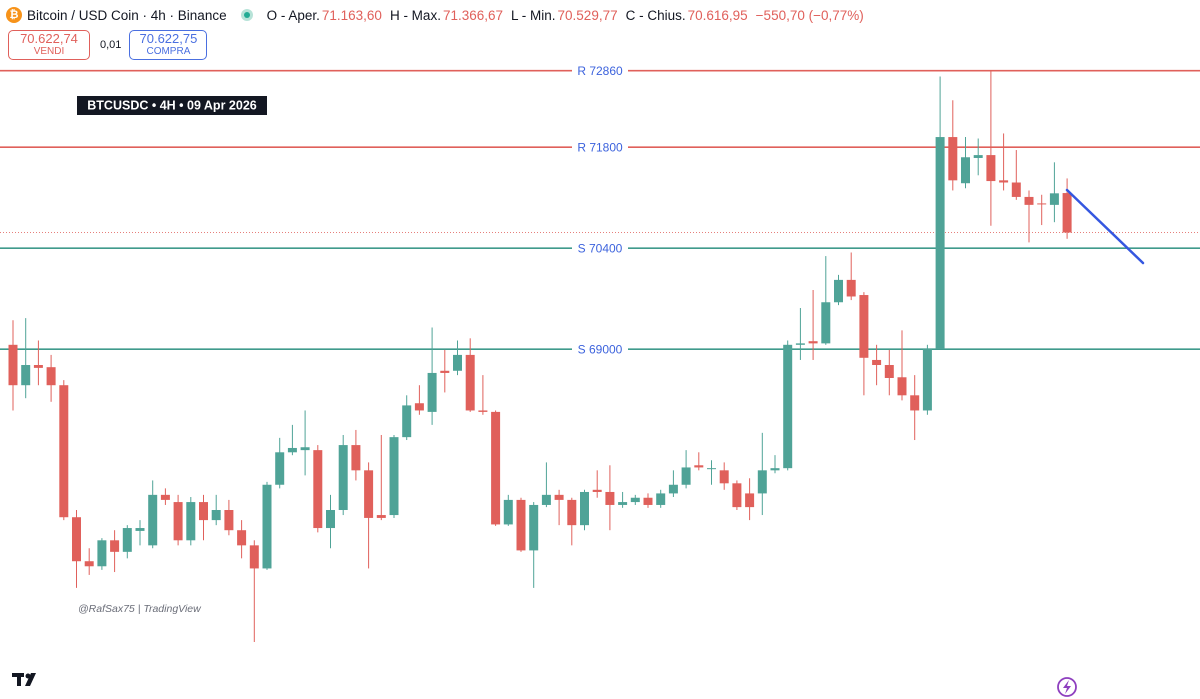 The width and height of the screenshot is (1200, 699). Describe the element at coordinates (246, 15) in the screenshot. I see `status-dot` at that location.